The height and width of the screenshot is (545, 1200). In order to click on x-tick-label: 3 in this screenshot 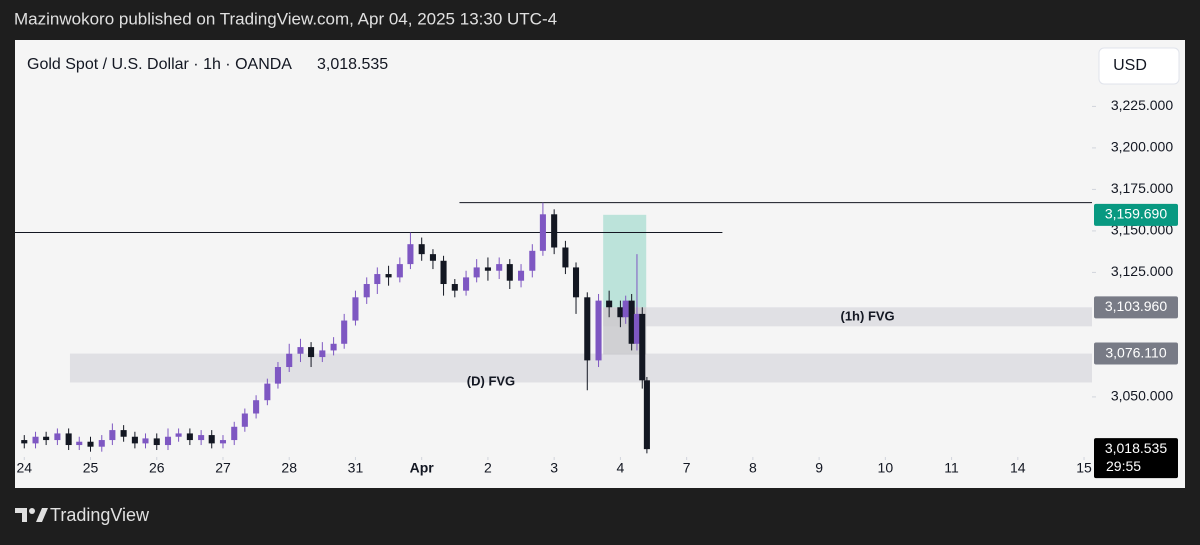, I will do `click(554, 468)`.